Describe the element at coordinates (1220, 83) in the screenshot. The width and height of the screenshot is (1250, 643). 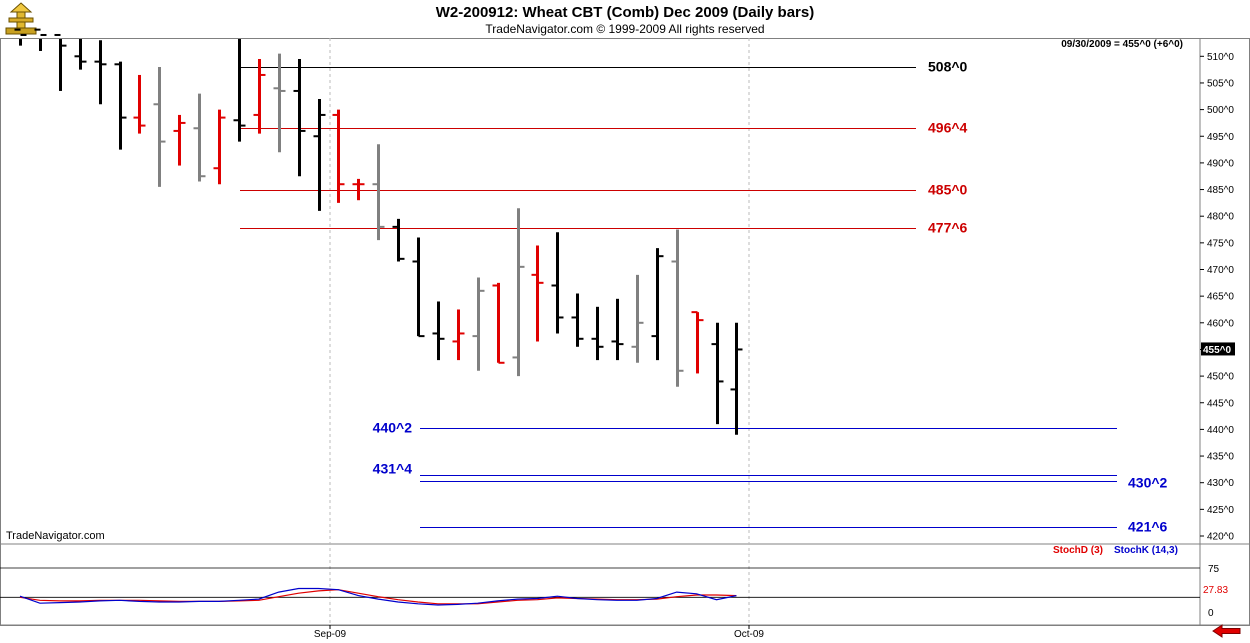
I see `price-tick-label: 505^0` at that location.